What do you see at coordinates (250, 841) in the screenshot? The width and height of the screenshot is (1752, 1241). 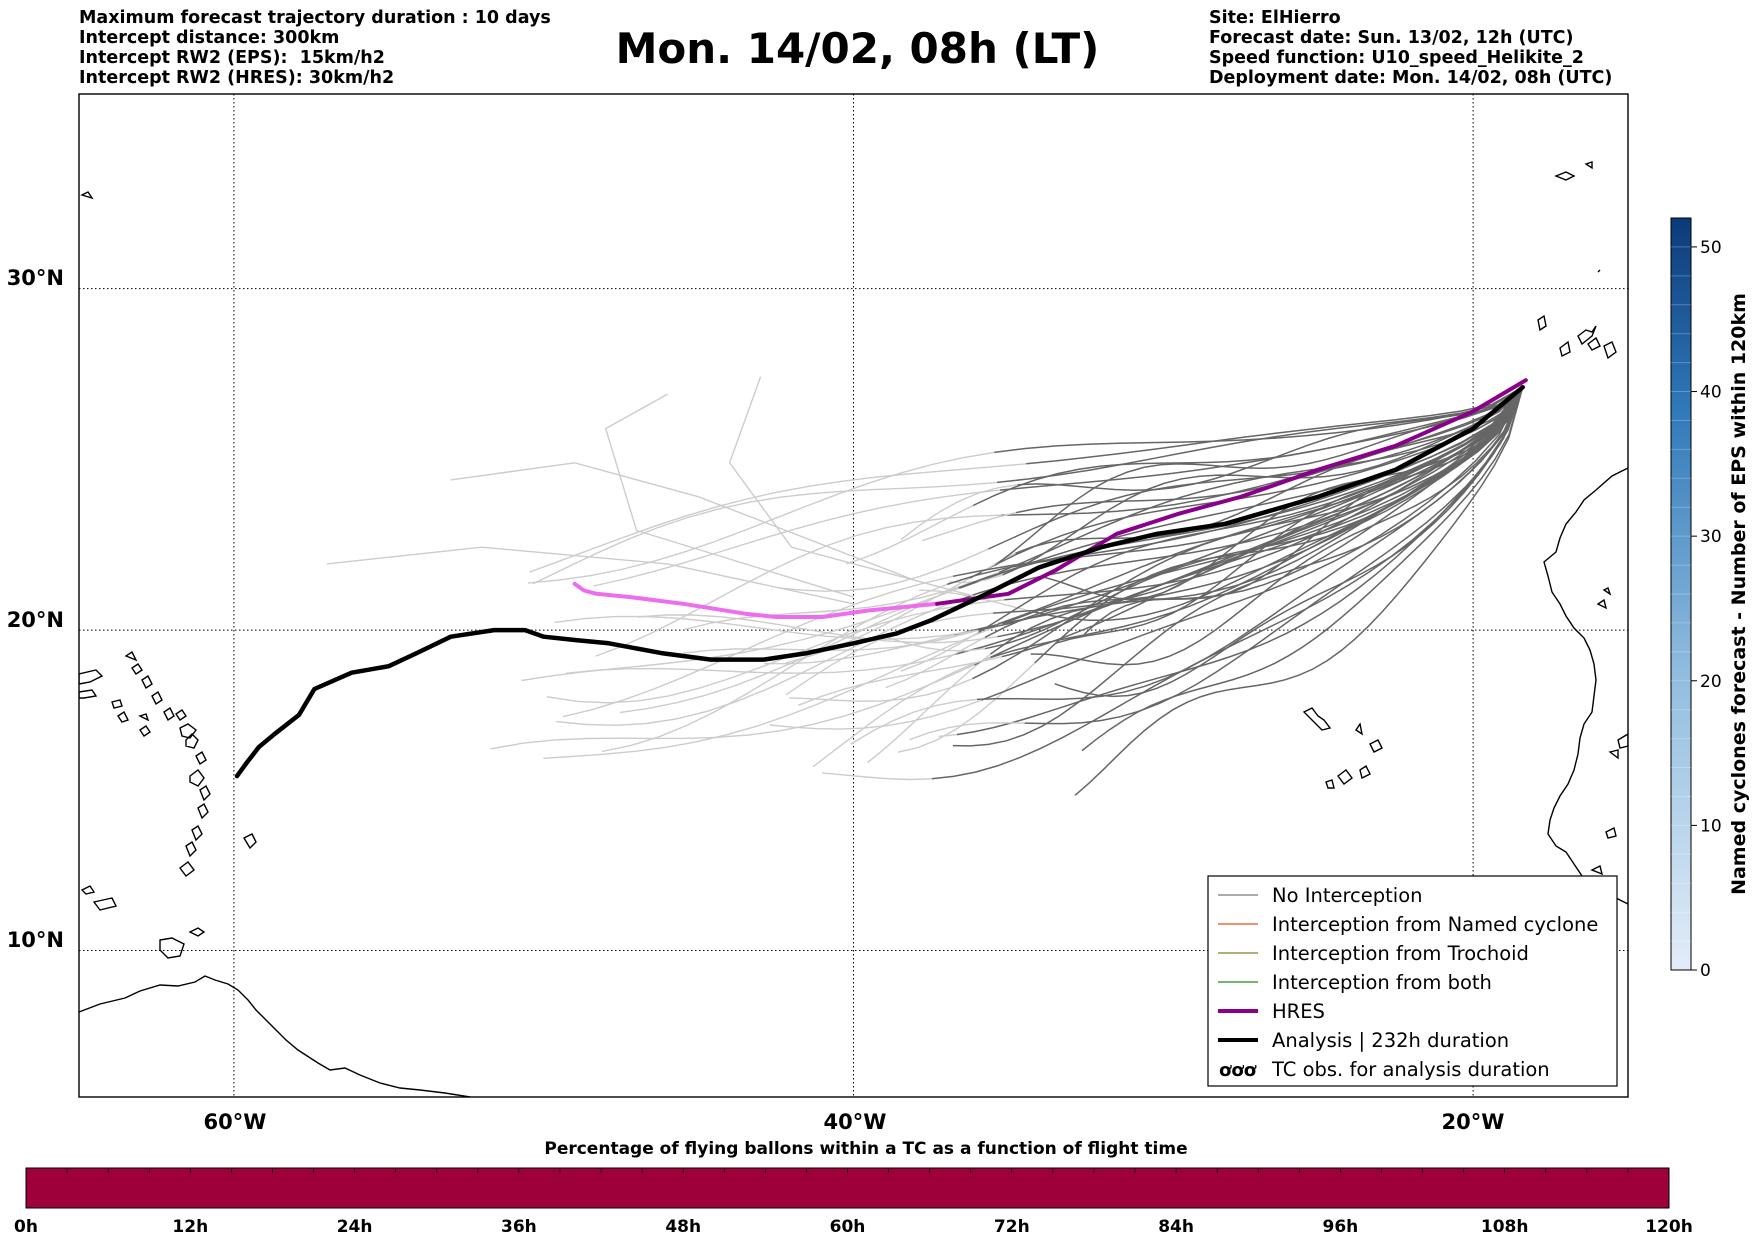 I see `barbados-island` at bounding box center [250, 841].